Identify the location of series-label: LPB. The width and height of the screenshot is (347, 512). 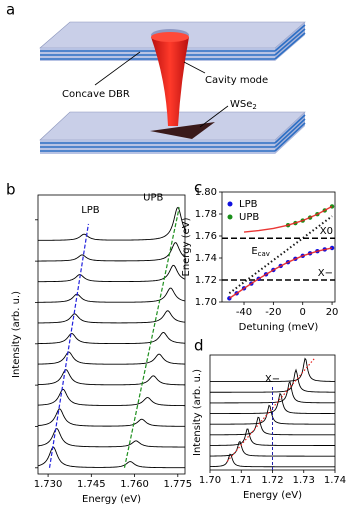
(90, 210).